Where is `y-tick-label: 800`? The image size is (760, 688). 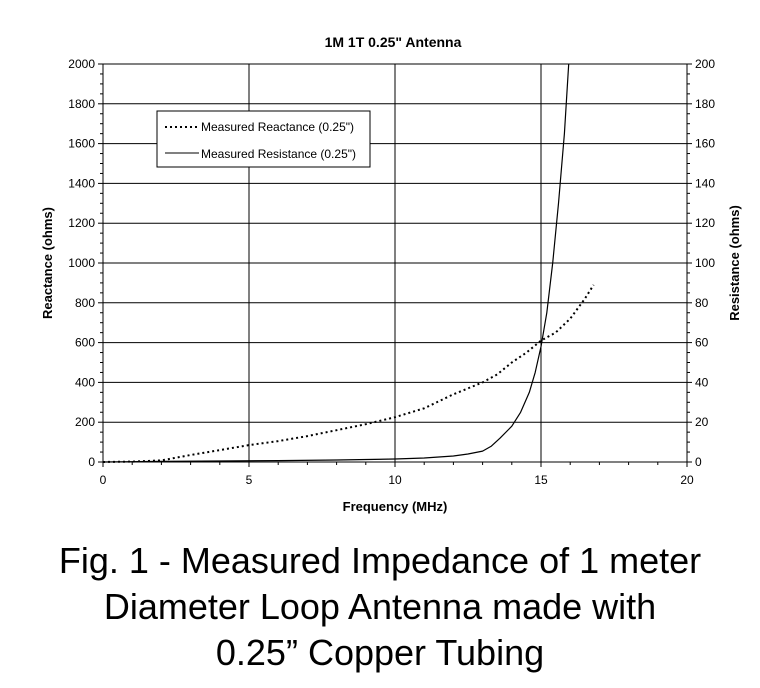
y-tick-label: 800 is located at coordinates (85, 303).